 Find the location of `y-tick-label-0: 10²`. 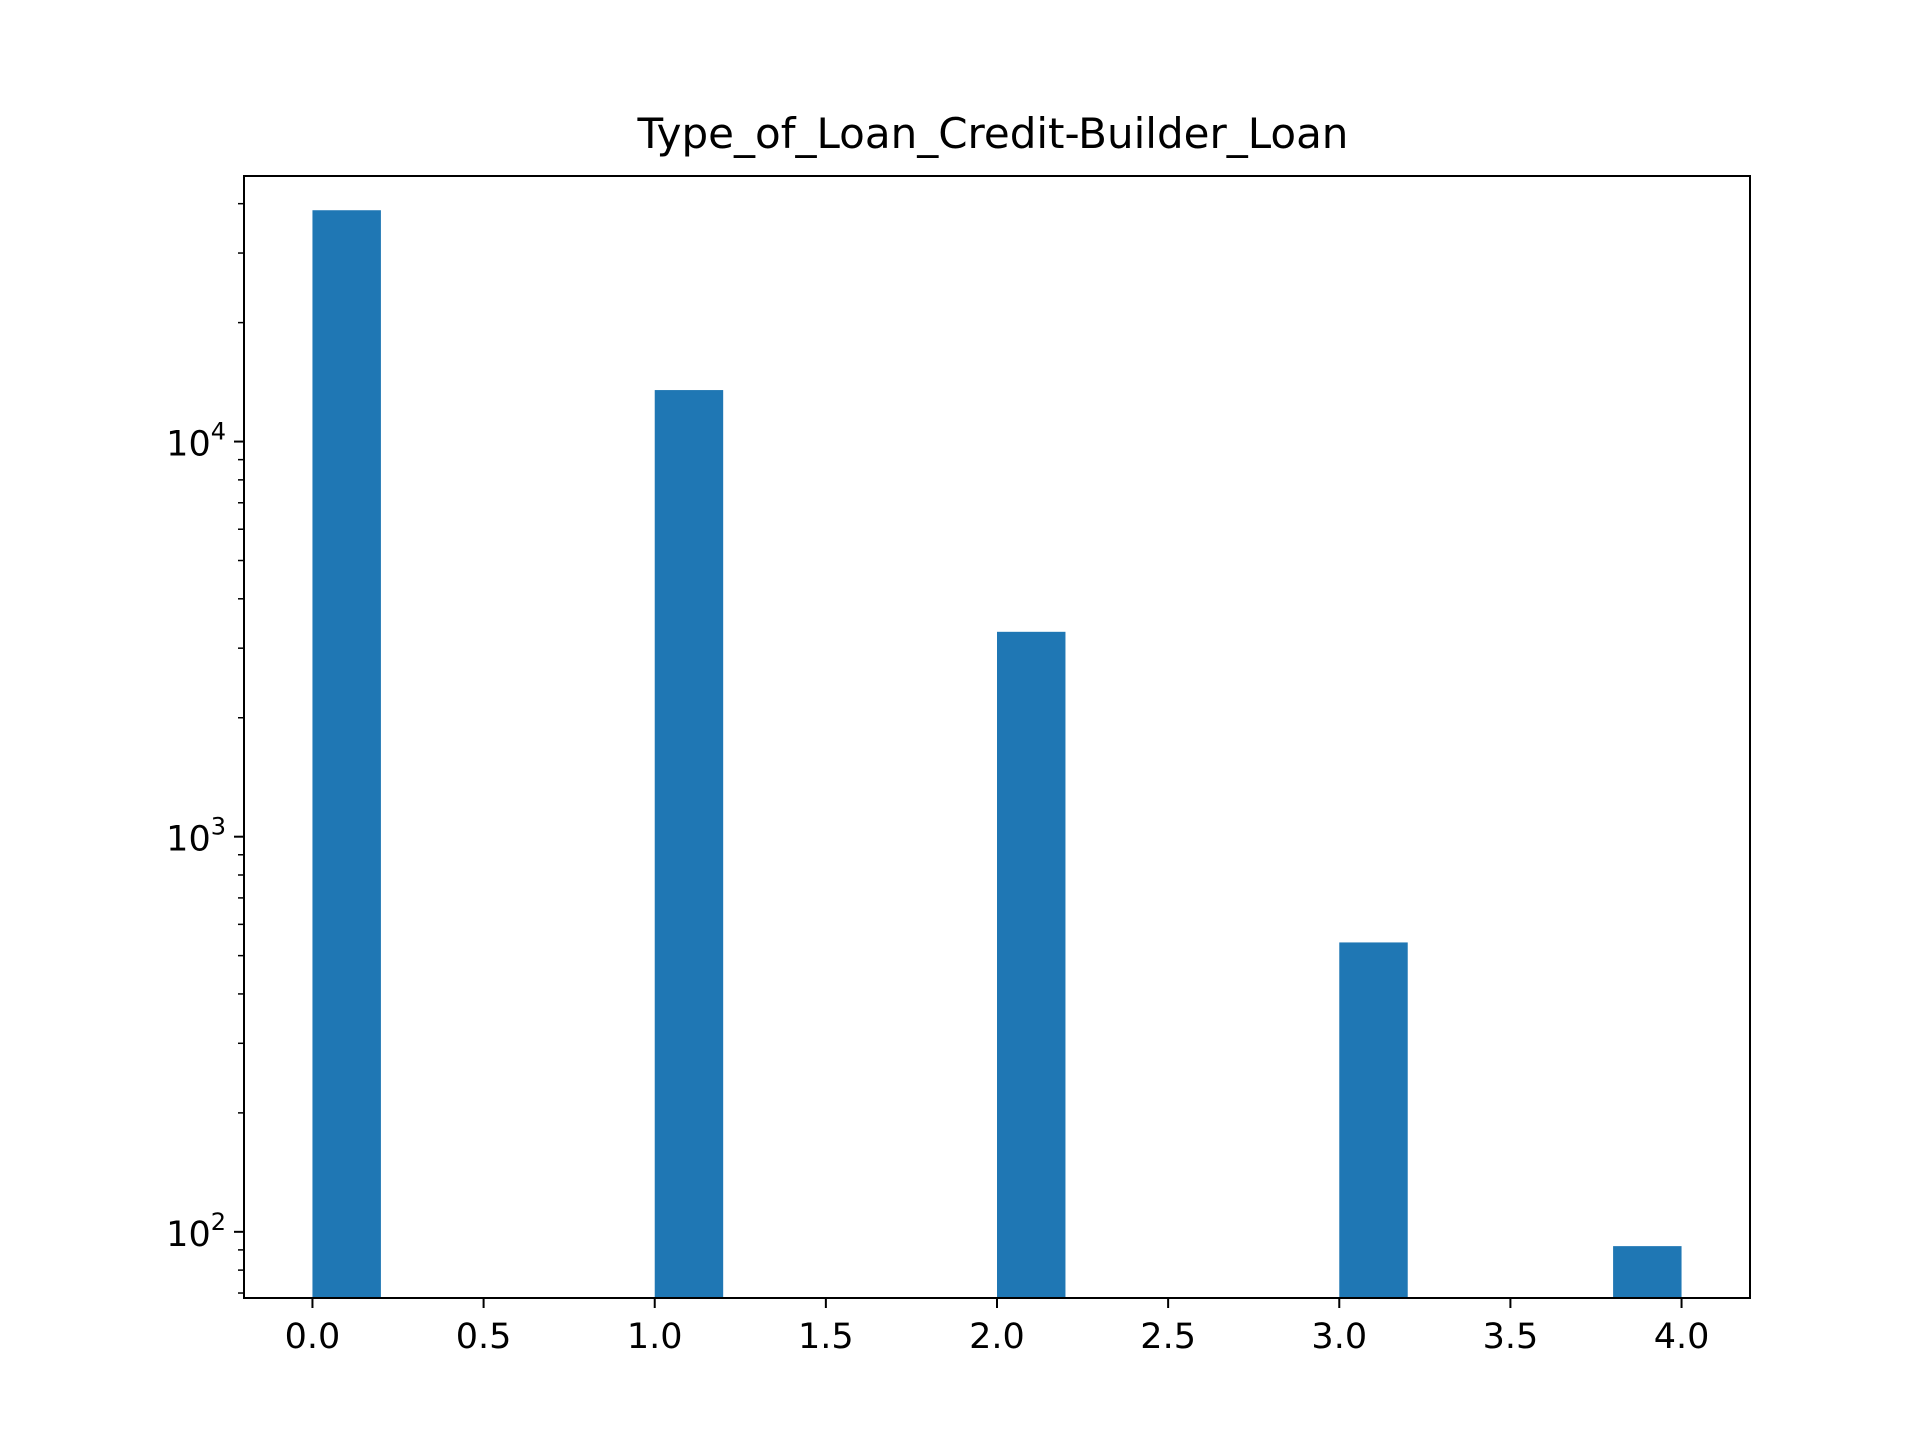

y-tick-label-0: 10² is located at coordinates (196, 1231).